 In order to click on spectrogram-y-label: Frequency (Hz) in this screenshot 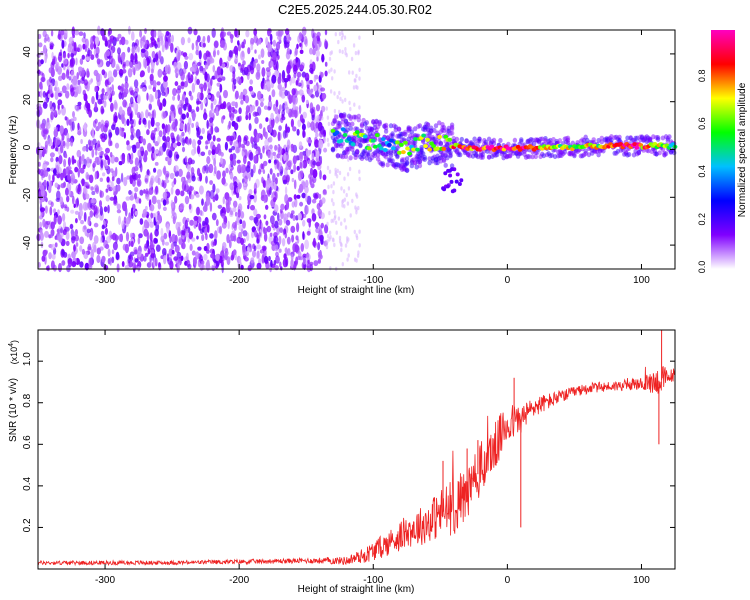, I will do `click(13, 150)`.